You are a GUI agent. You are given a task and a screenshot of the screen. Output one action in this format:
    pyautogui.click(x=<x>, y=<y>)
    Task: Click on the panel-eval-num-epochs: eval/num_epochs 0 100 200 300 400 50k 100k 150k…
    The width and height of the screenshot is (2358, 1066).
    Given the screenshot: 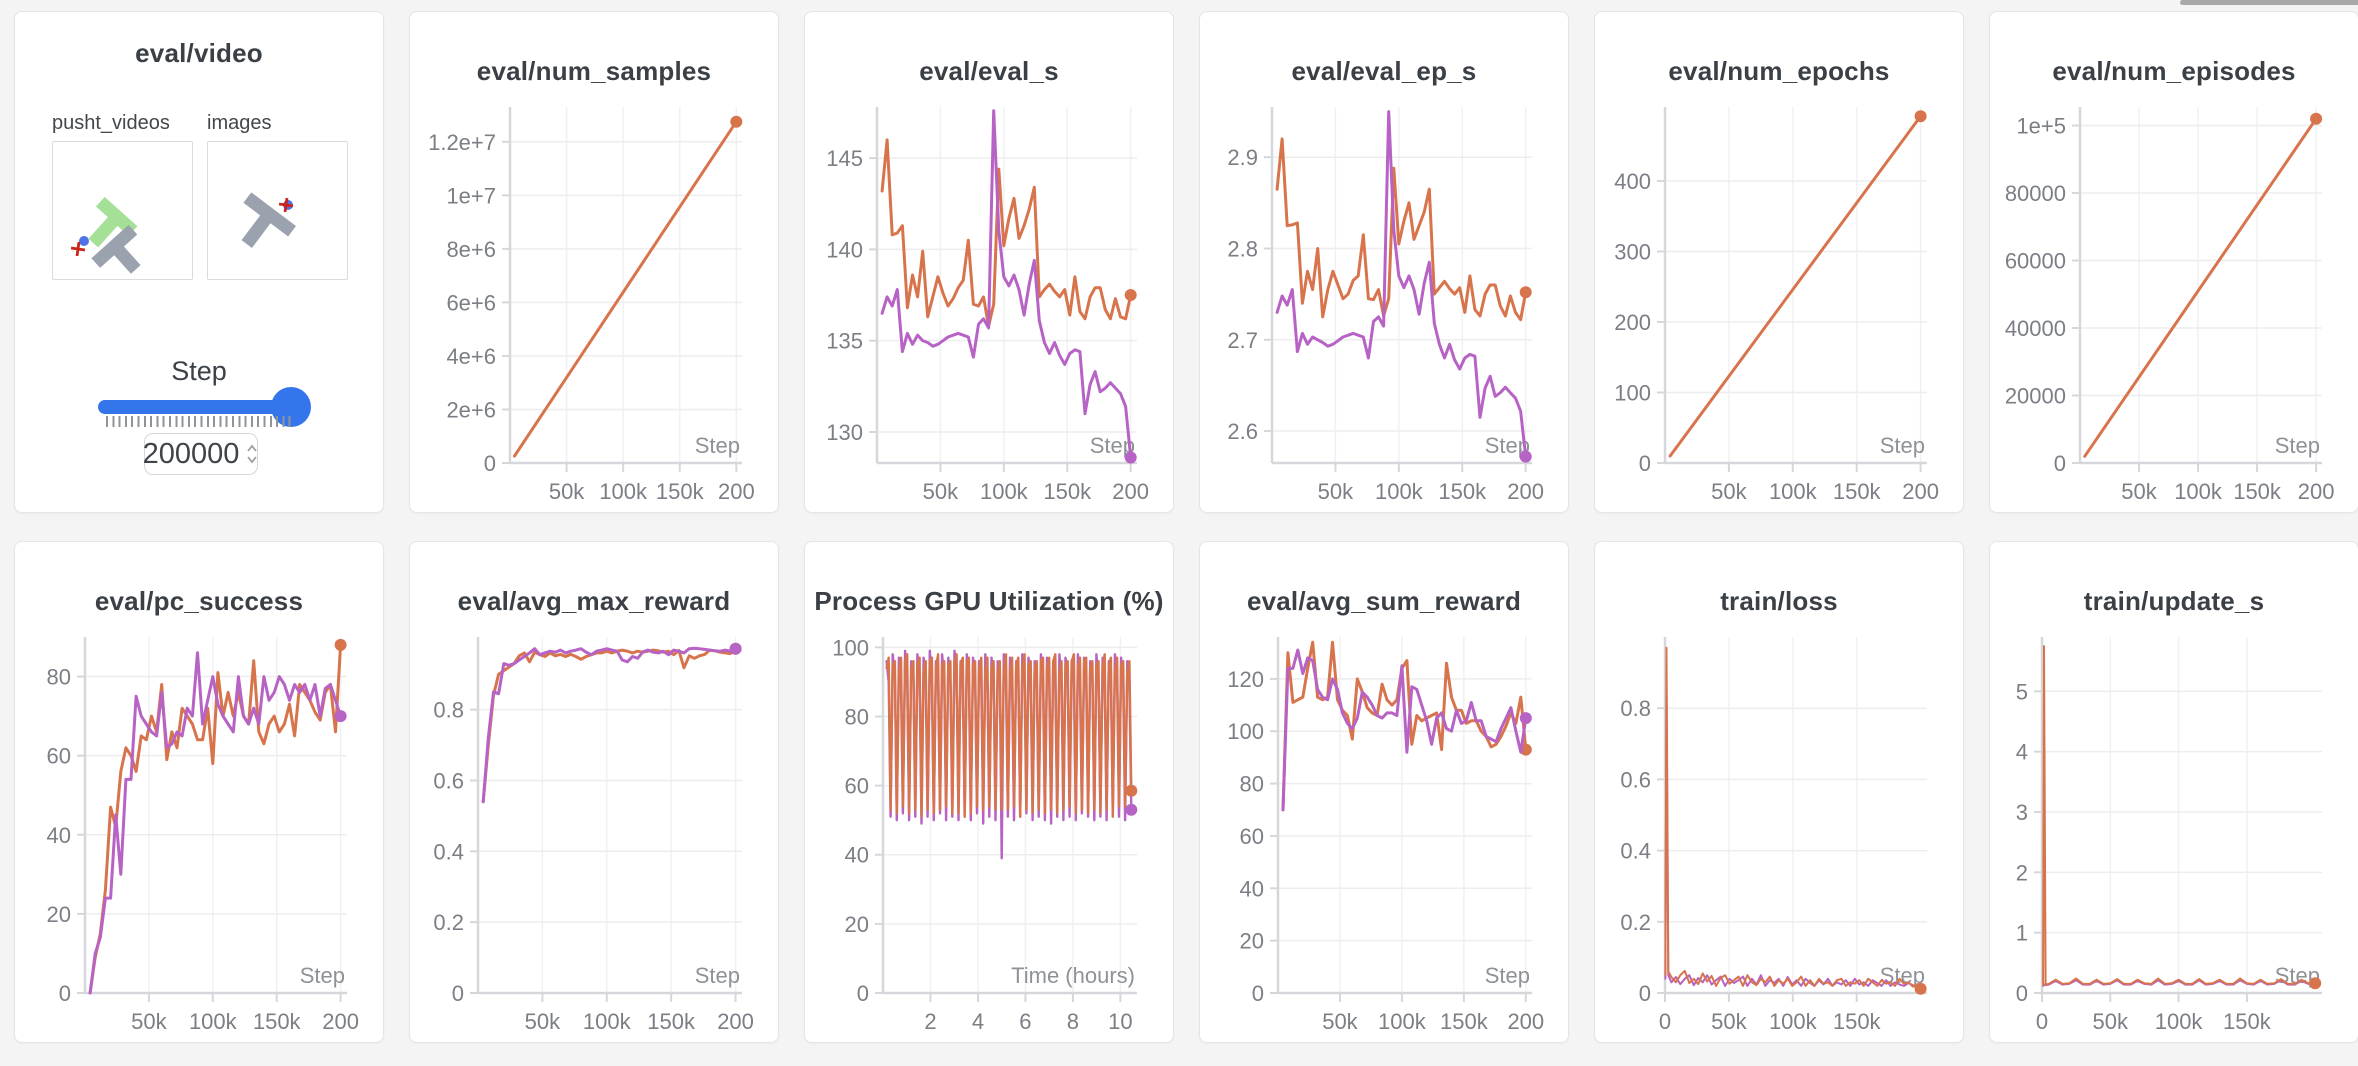 What is the action you would take?
    pyautogui.click(x=1779, y=262)
    